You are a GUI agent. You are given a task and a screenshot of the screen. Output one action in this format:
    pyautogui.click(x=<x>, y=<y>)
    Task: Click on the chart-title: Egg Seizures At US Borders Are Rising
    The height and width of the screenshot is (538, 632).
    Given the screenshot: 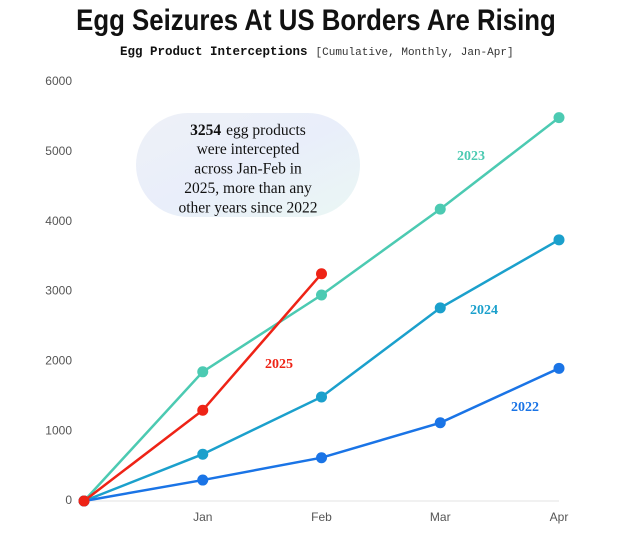 What is the action you would take?
    pyautogui.click(x=316, y=19)
    